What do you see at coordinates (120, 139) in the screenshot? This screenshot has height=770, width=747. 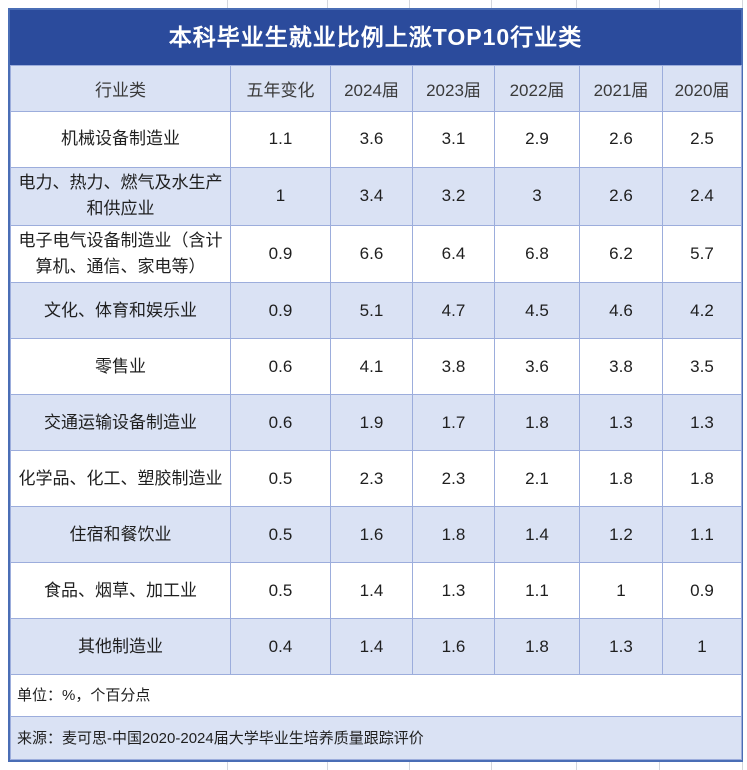 I see `industry-cell: 机械设备制造业` at bounding box center [120, 139].